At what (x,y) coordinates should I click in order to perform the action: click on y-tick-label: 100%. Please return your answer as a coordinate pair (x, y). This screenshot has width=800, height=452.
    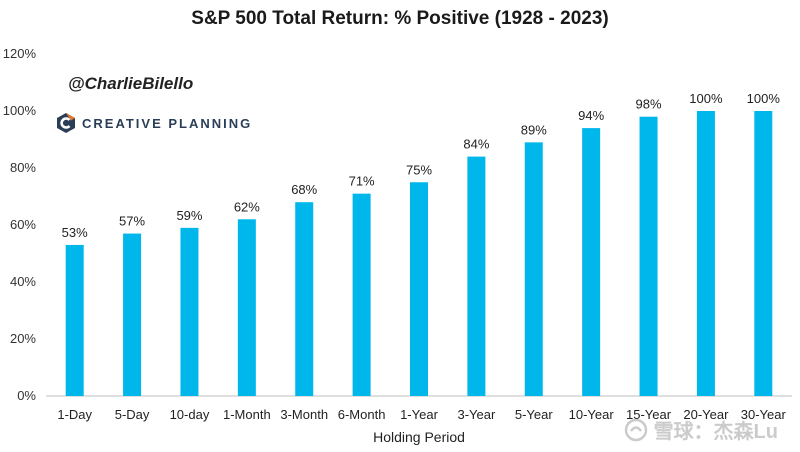
    Looking at the image, I should click on (20, 110).